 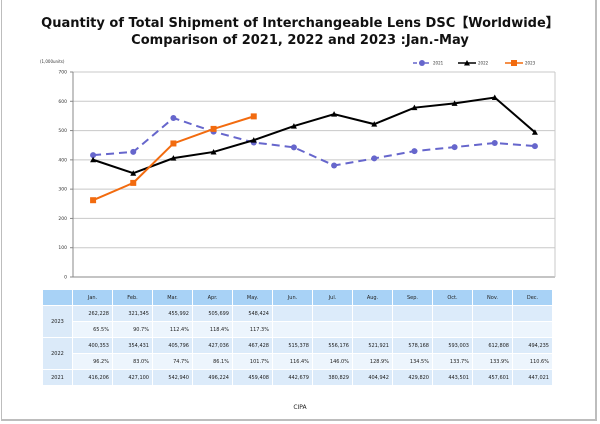 I want to click on units-cell: 515,378, so click(x=292, y=345).